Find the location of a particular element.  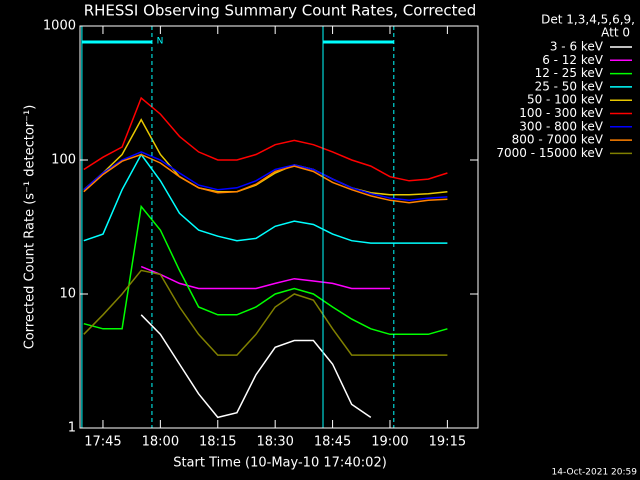

x-tick-label: 19:00 is located at coordinates (389, 442).